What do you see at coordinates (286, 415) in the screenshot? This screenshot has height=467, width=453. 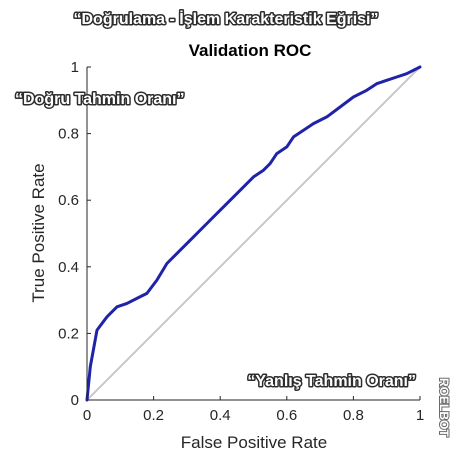 I see `x-tick-label: 0.6` at bounding box center [286, 415].